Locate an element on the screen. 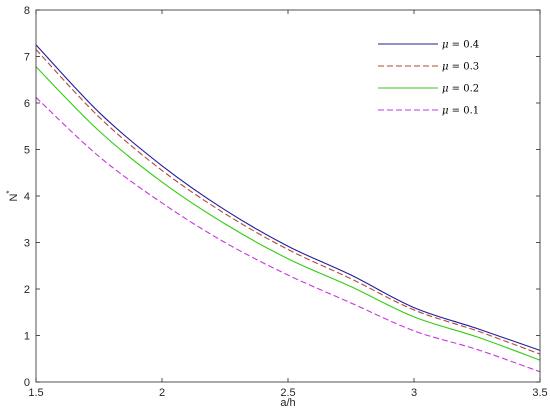 The height and width of the screenshot is (415, 550). legend-label-value: = 0.1 is located at coordinates (464, 111).